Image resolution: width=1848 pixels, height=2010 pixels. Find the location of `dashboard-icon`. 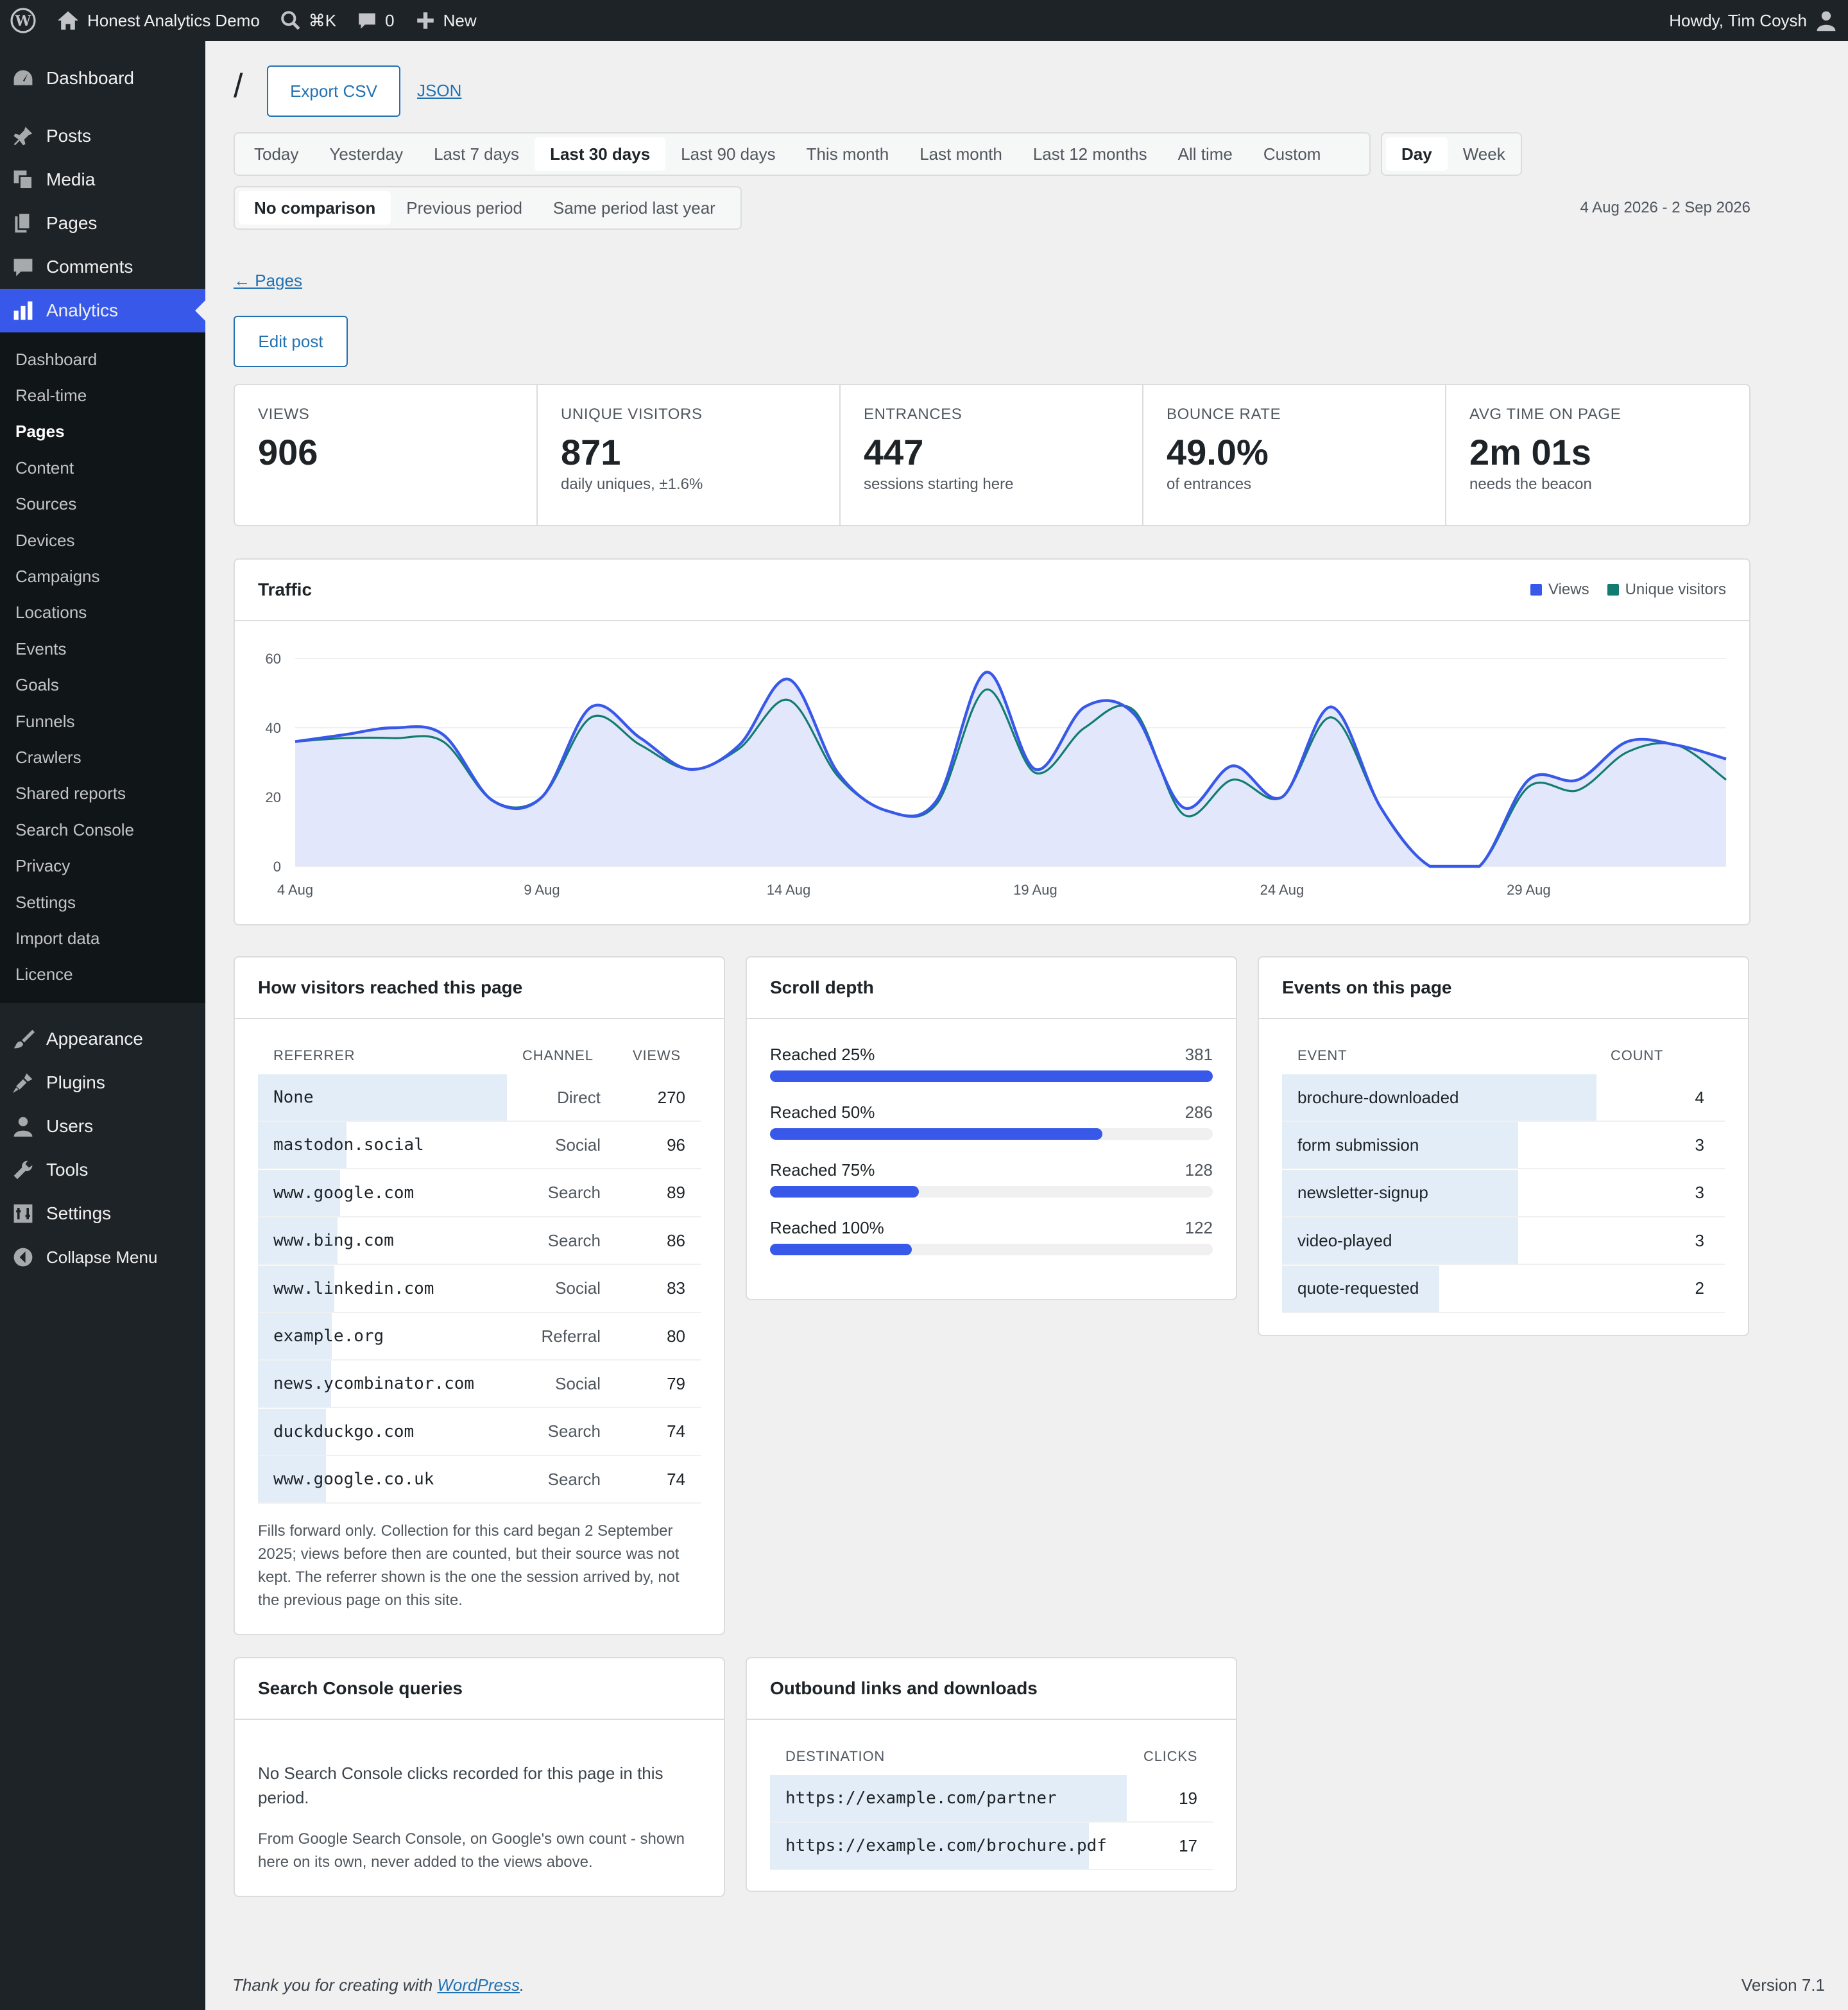

dashboard-icon is located at coordinates (23, 78).